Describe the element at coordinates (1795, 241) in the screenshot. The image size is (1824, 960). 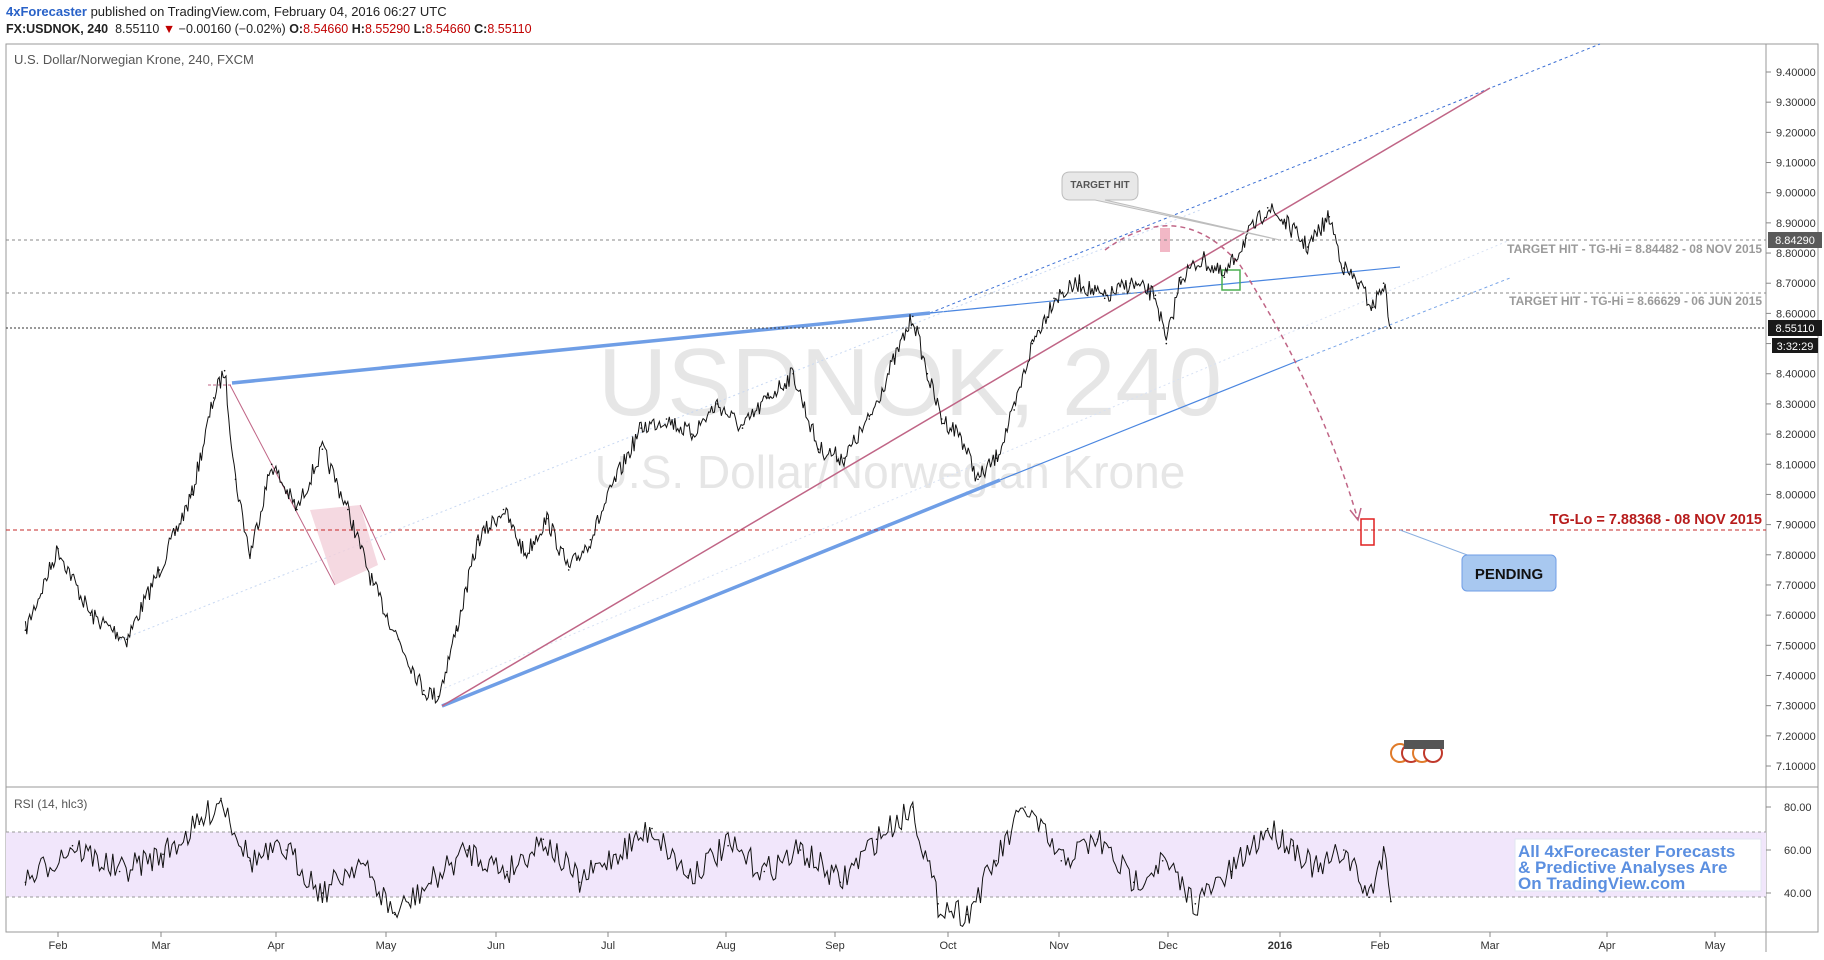
I see `level-high-badge-text: 8.84290` at that location.